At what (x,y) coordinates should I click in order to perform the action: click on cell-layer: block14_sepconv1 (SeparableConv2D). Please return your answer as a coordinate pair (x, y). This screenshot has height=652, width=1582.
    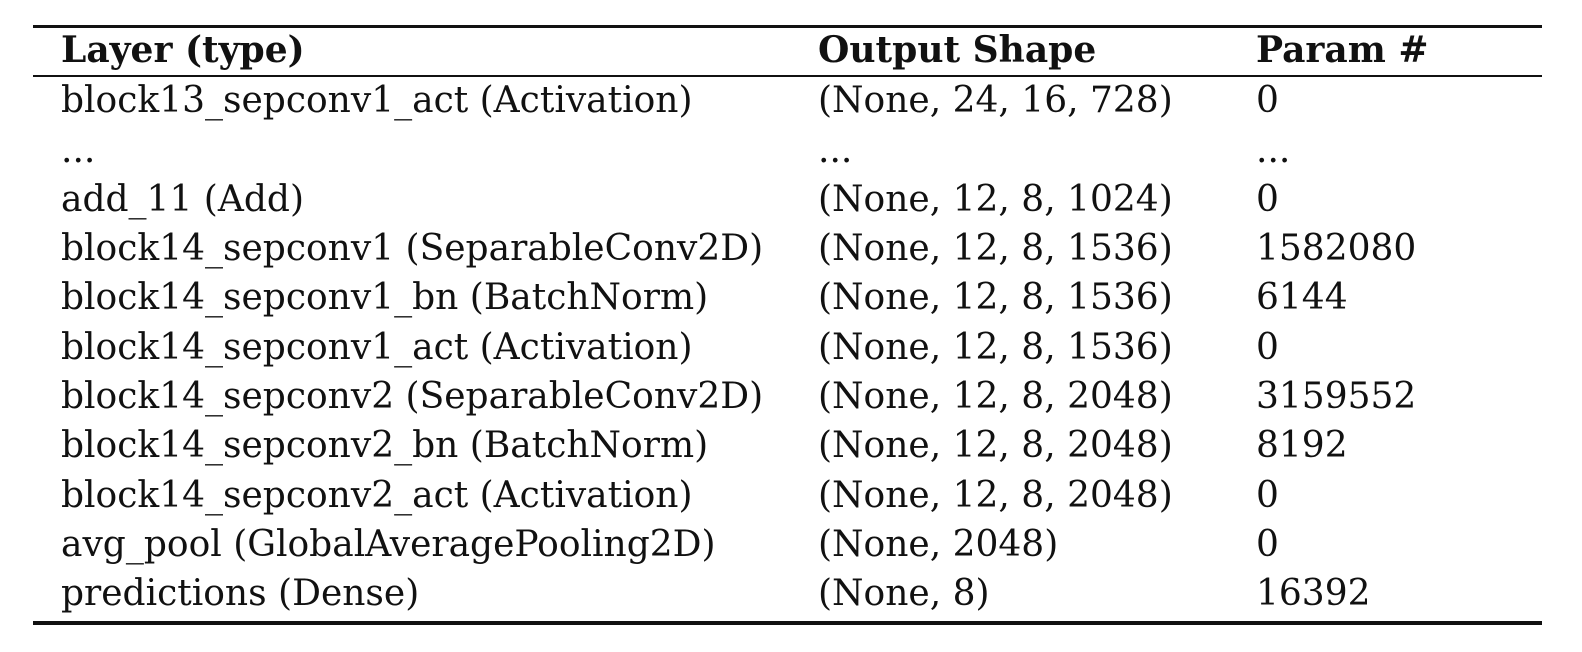
    Looking at the image, I should click on (412, 248).